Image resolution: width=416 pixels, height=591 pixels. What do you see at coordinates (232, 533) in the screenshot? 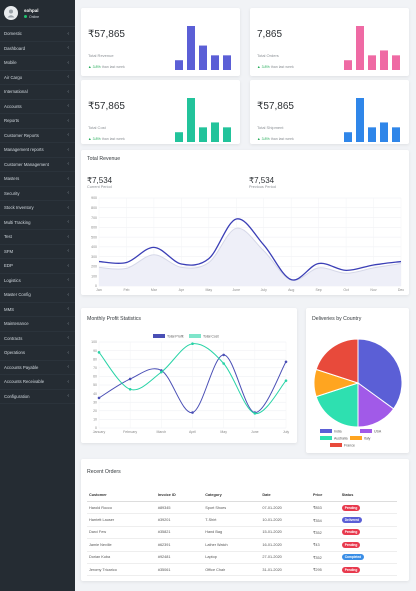
I see `cell-category: Hand Bag` at bounding box center [232, 533].